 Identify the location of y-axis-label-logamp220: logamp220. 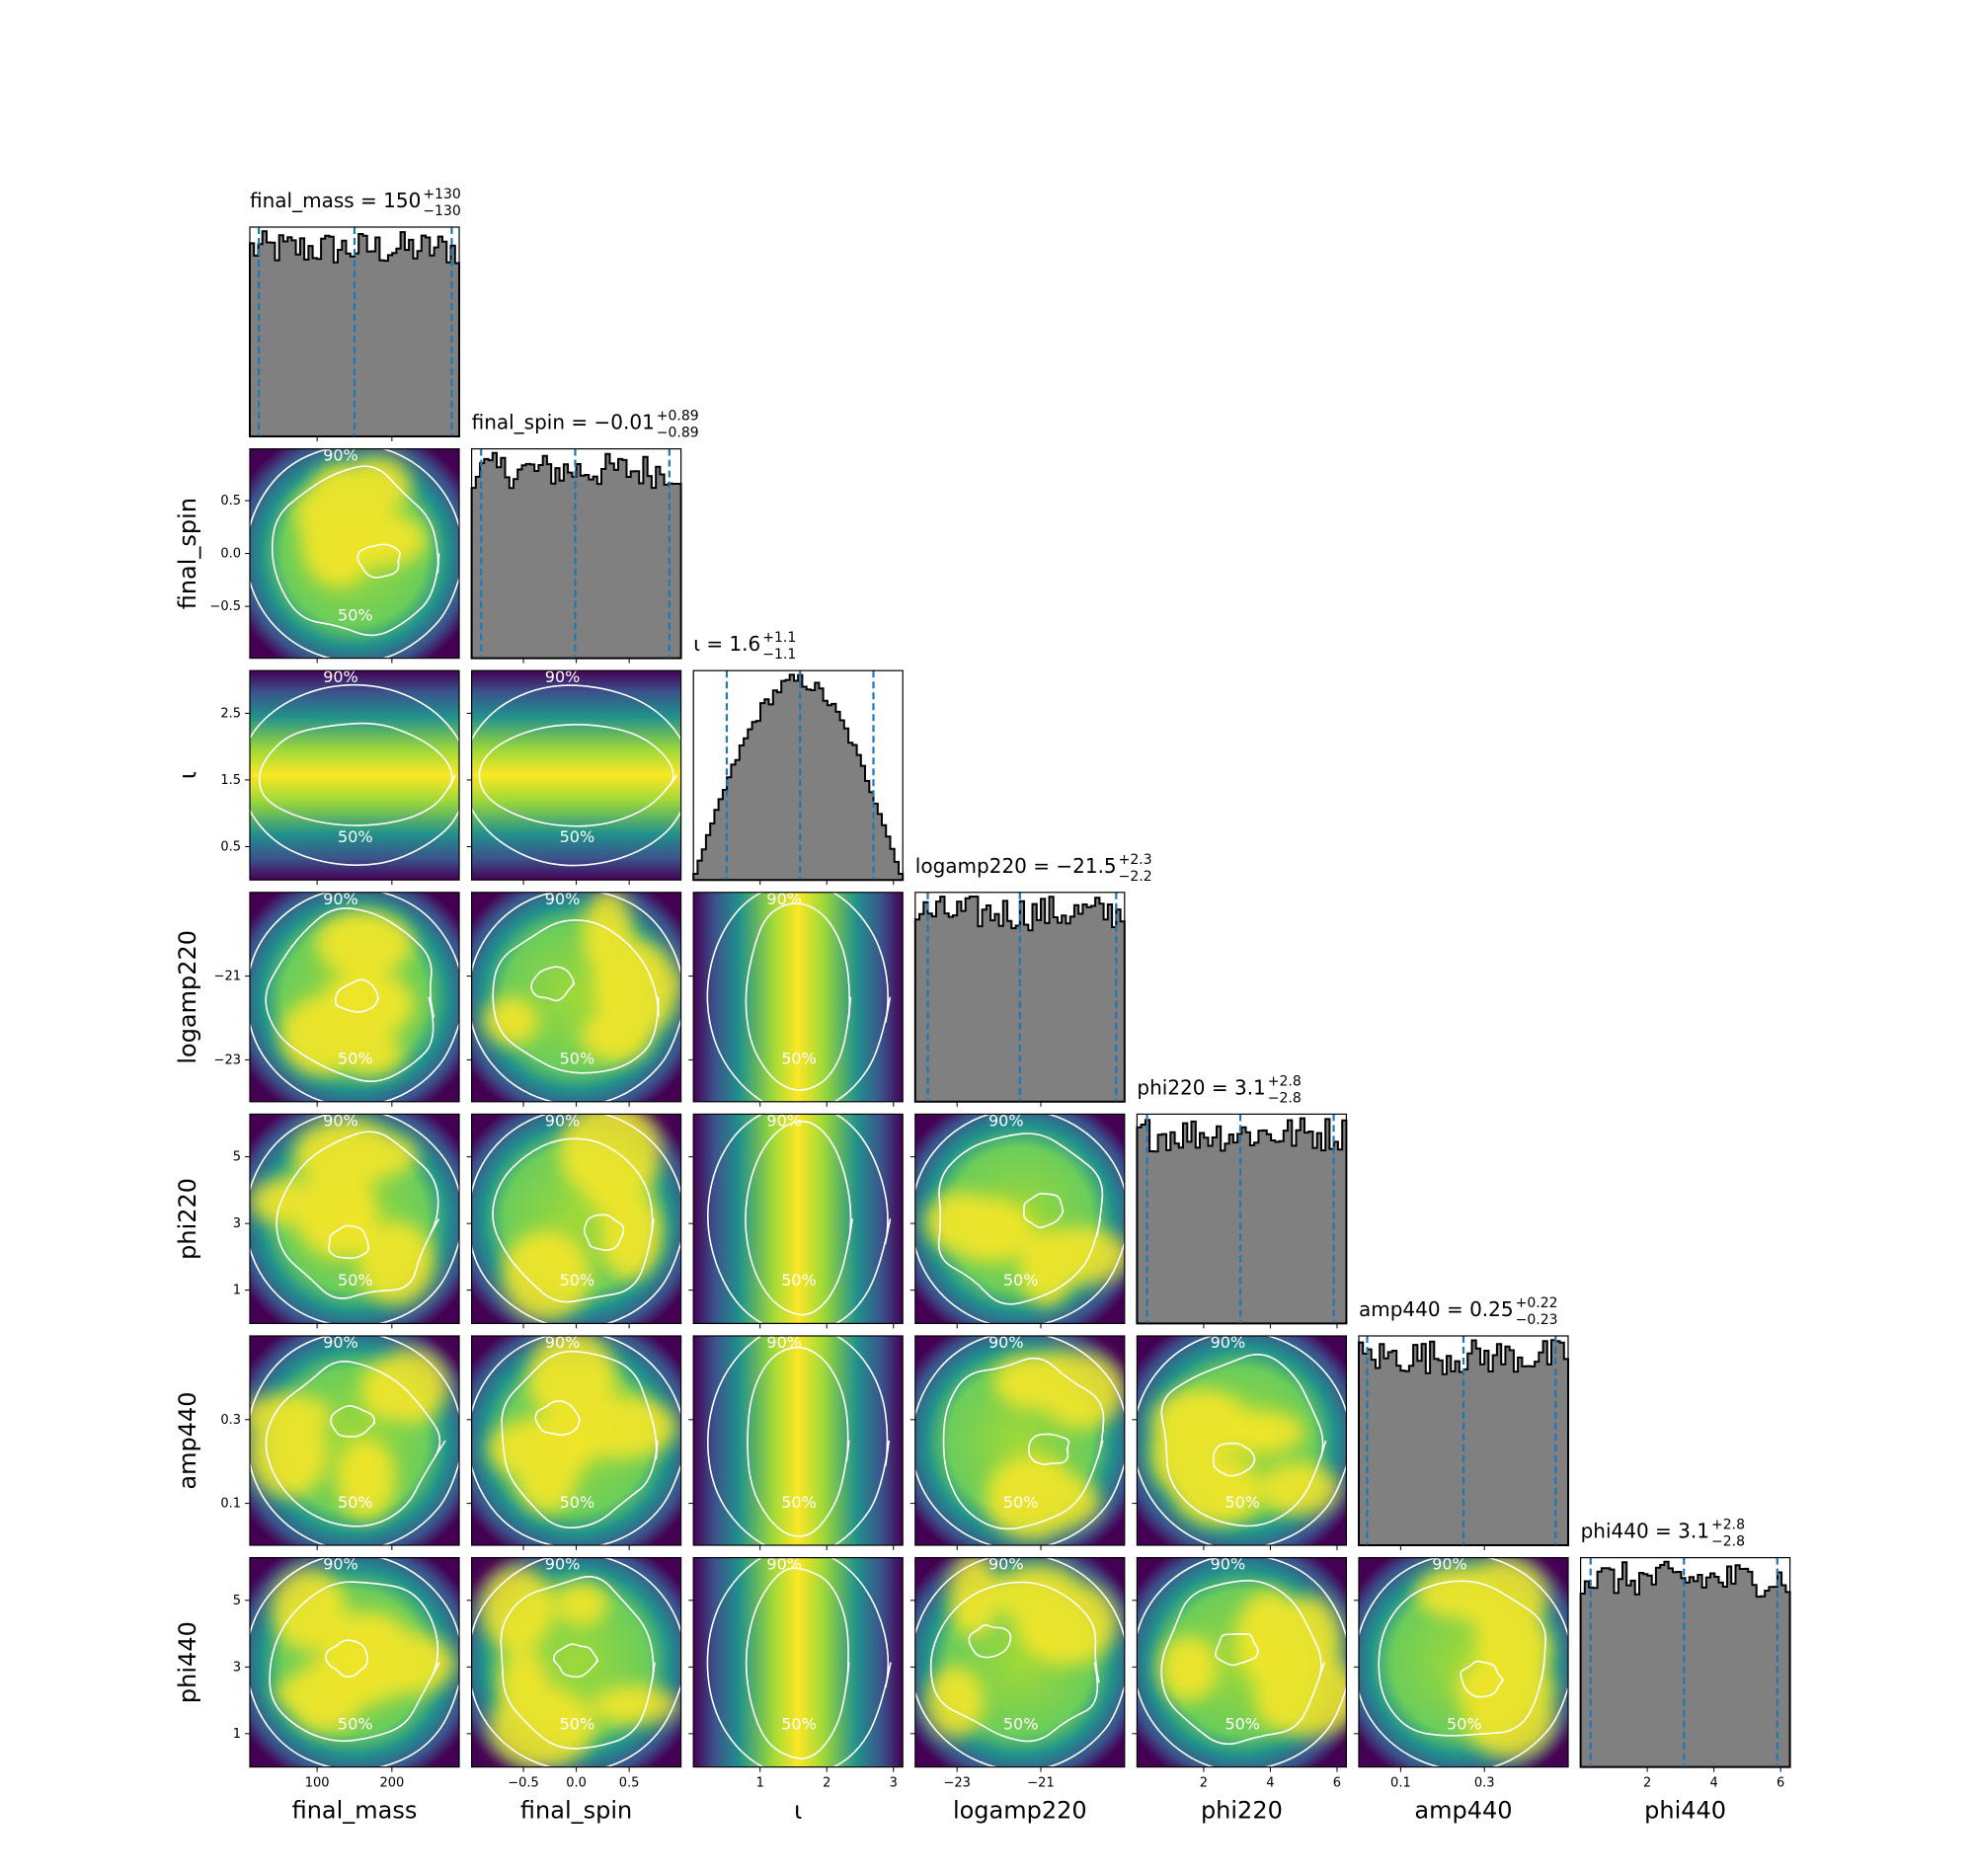
(187, 997).